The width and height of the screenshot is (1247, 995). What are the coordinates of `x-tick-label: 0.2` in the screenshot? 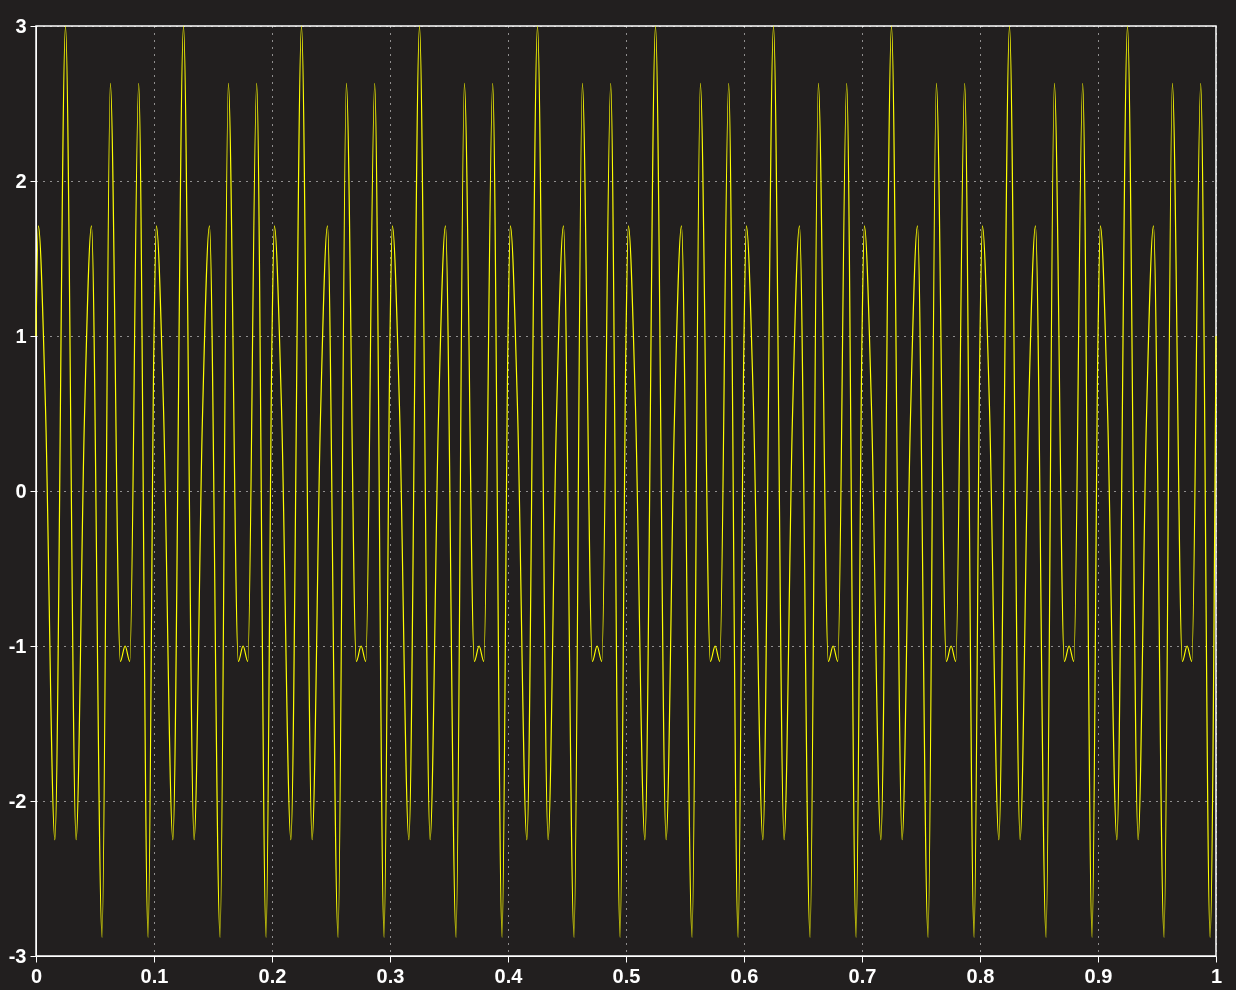 It's located at (272, 975).